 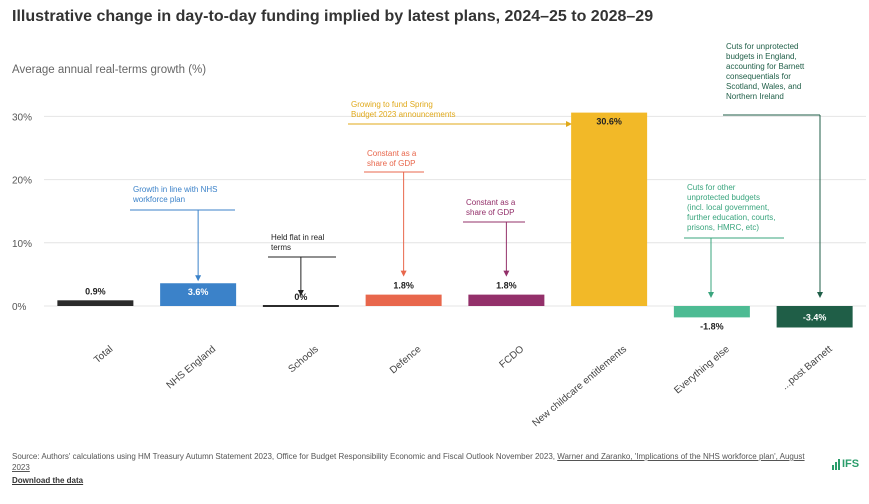 What do you see at coordinates (158, 199) in the screenshot?
I see `annotation-nhs: workforce plan` at bounding box center [158, 199].